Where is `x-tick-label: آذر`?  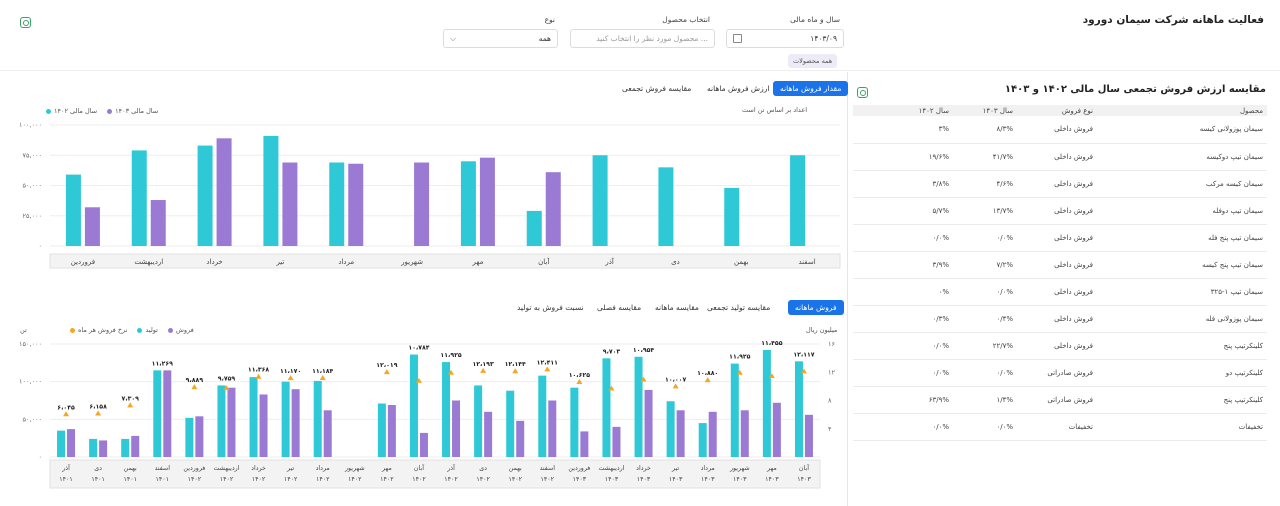
x-tick-label: آذر is located at coordinates (450, 467).